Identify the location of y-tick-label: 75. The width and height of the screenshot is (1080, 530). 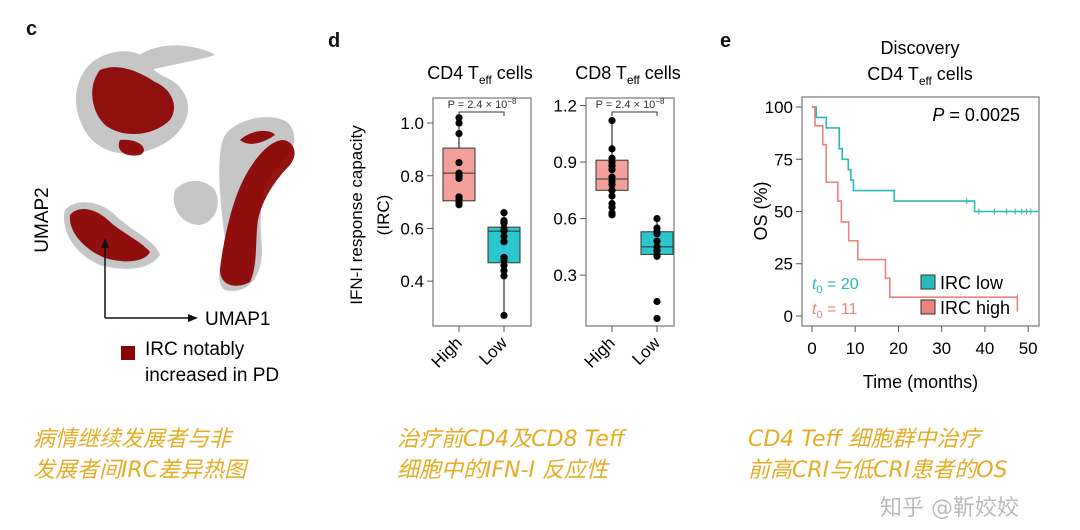
(783, 159).